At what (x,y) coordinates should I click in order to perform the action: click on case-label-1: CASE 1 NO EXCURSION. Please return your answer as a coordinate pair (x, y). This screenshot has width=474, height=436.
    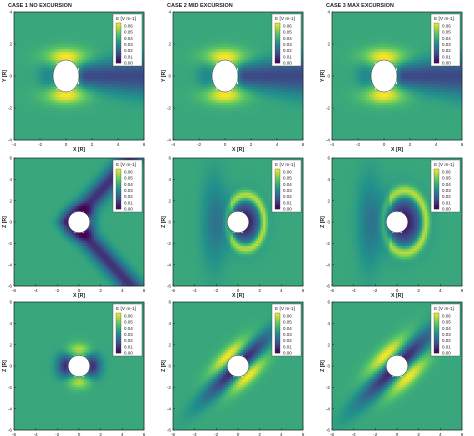
    Looking at the image, I should click on (40, 6).